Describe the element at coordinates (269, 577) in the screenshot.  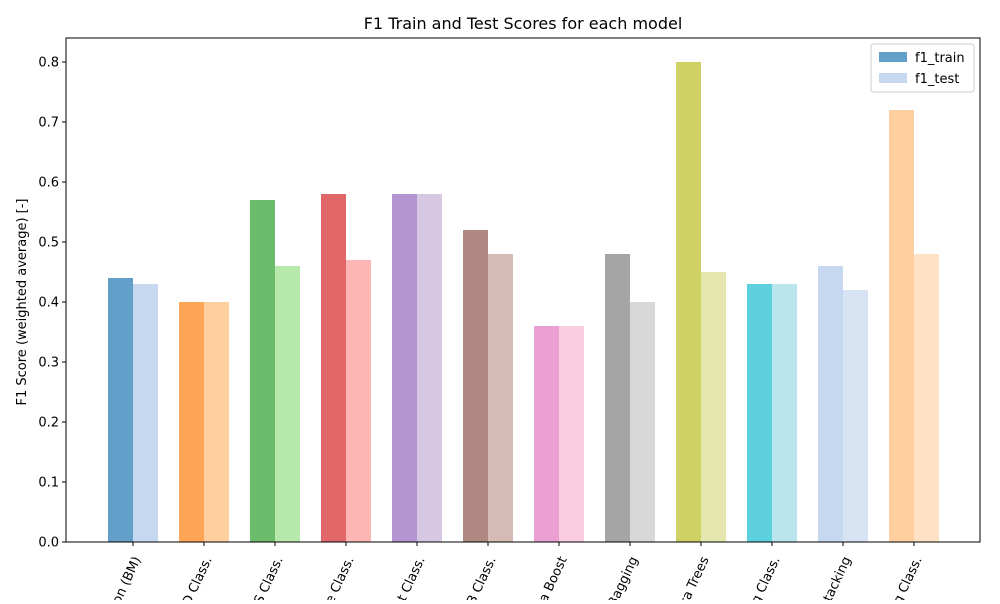
I see `x-tick-label: S Class.` at that location.